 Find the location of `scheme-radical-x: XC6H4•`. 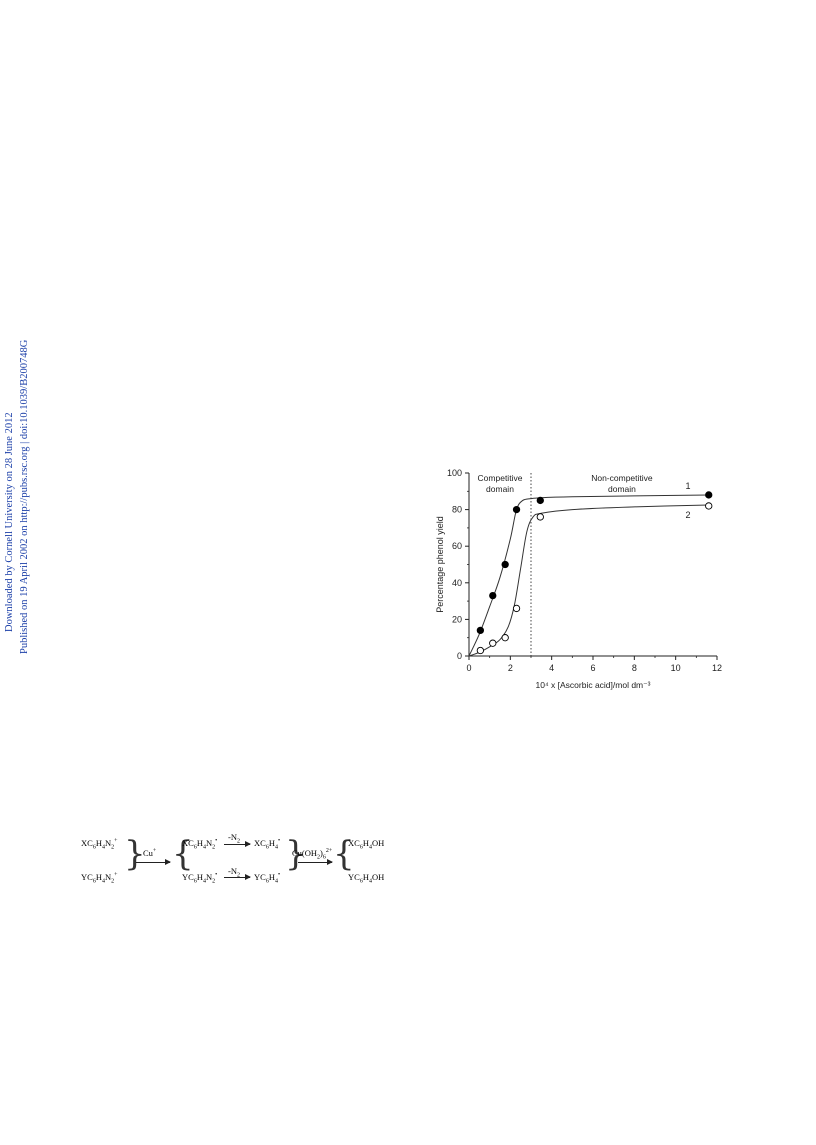

scheme-radical-x: XC6H4• is located at coordinates (267, 844).